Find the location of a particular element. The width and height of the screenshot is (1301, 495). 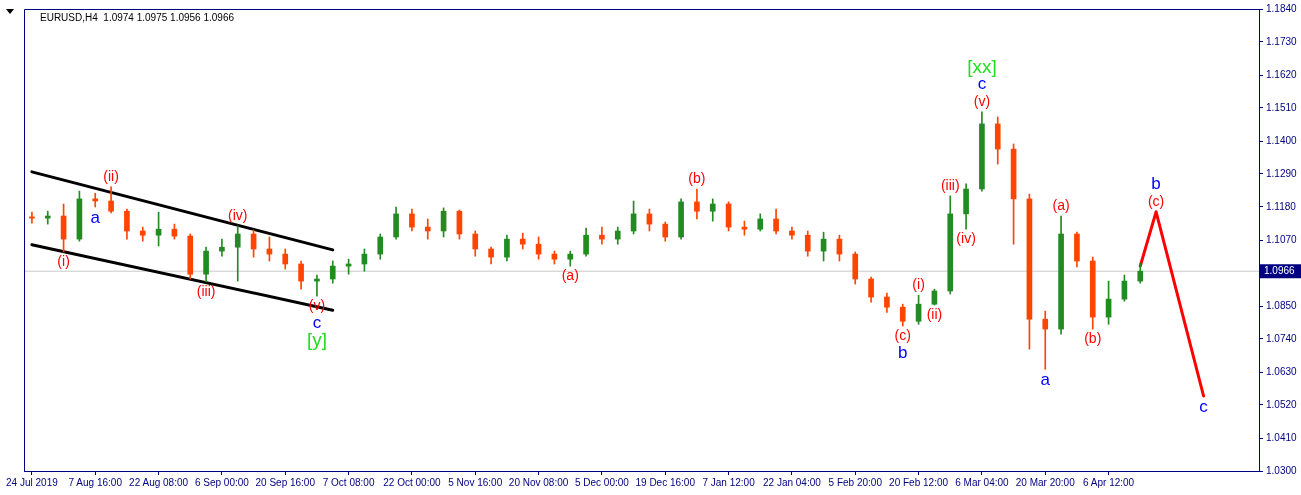

x-tick-label: 22 Aug 08:00 is located at coordinates (159, 482).